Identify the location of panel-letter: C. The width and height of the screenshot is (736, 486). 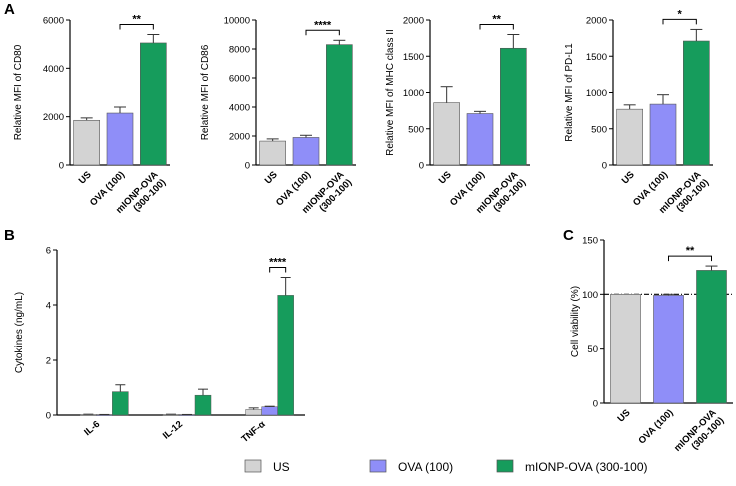
(568, 235).